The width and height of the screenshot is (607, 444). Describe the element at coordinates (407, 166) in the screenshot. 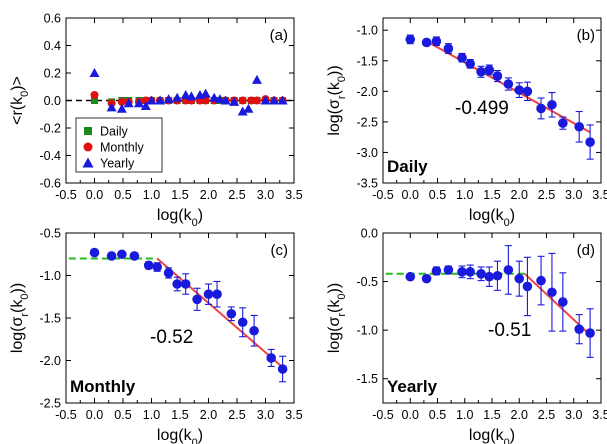

I see `panel-b-name-annotation: Daily` at that location.